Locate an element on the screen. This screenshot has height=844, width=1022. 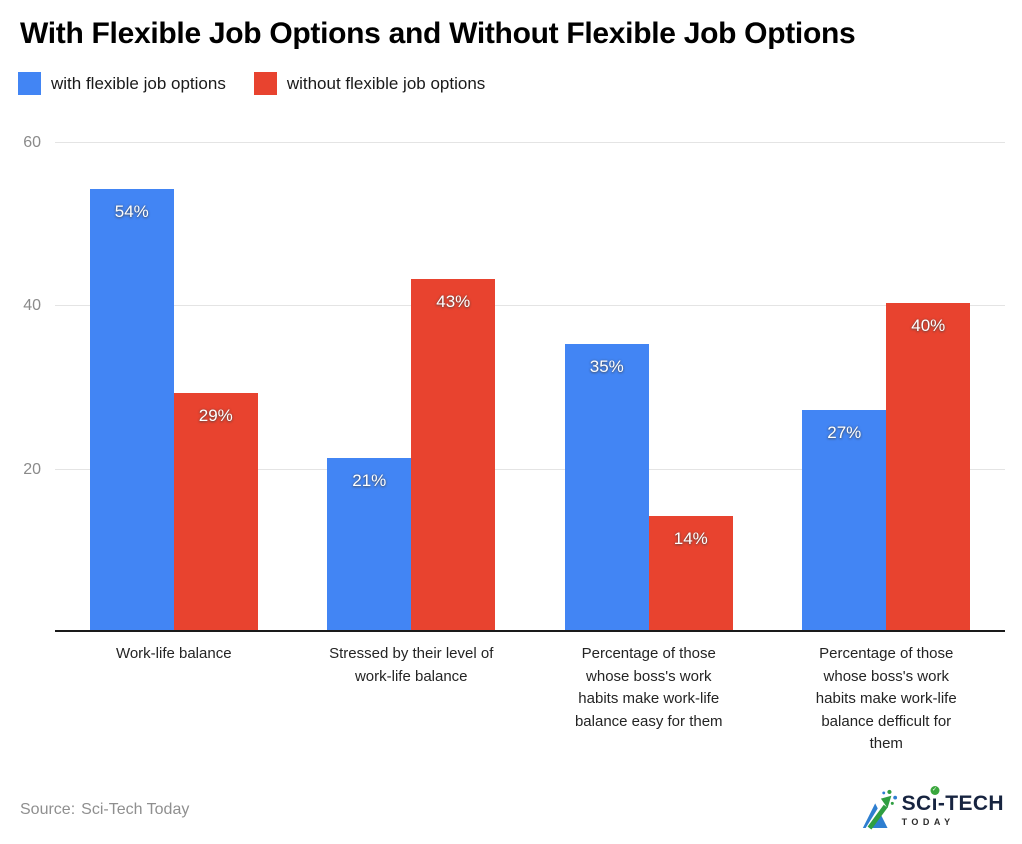
bar-value-label: 29% is located at coordinates (215, 415).